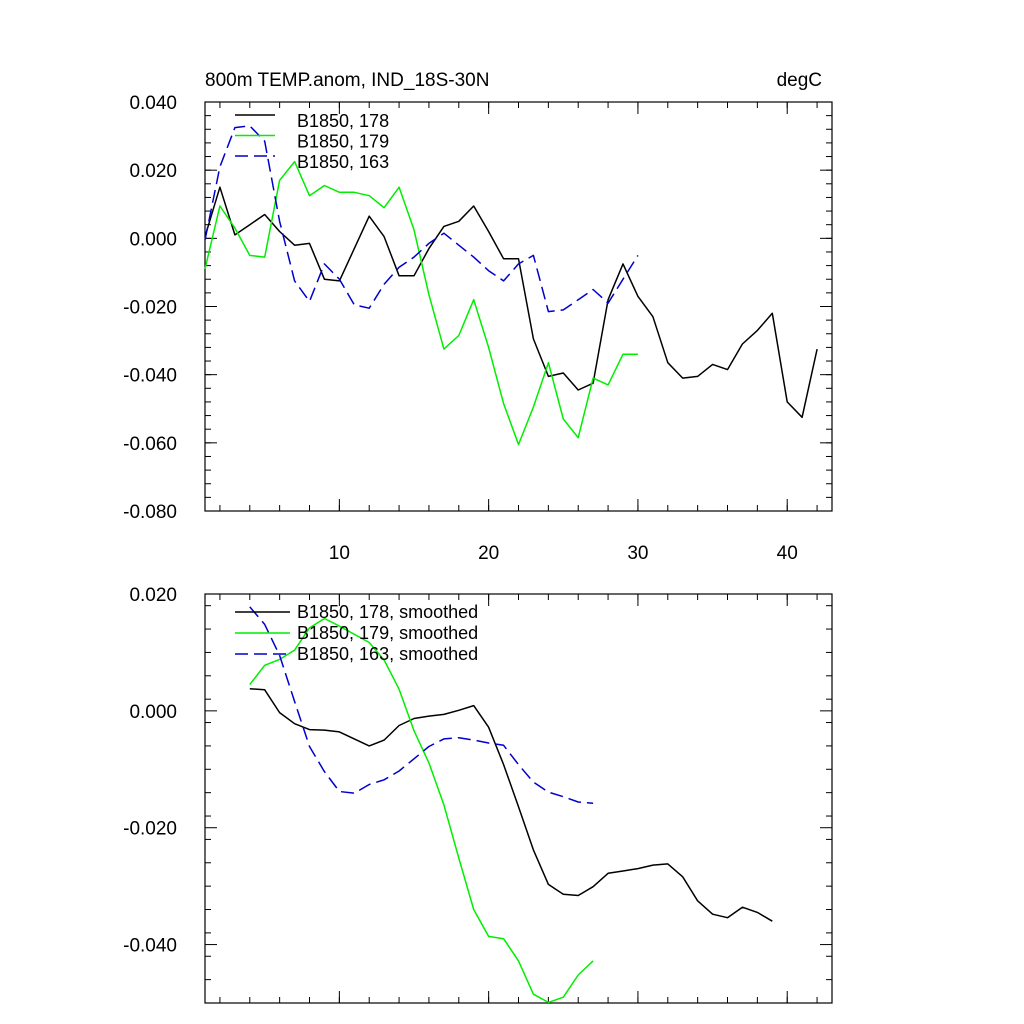 The height and width of the screenshot is (1024, 1024). I want to click on legend-label: B1850, 179, smoothed, so click(387, 633).